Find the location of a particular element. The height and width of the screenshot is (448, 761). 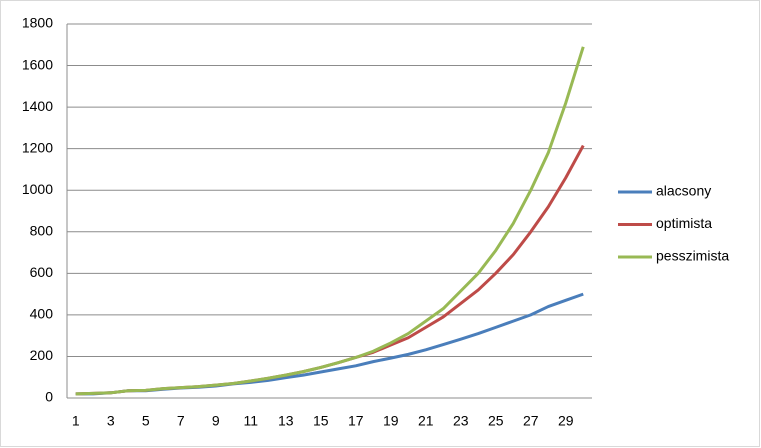

y-tick-label: 1800 is located at coordinates (37, 23).